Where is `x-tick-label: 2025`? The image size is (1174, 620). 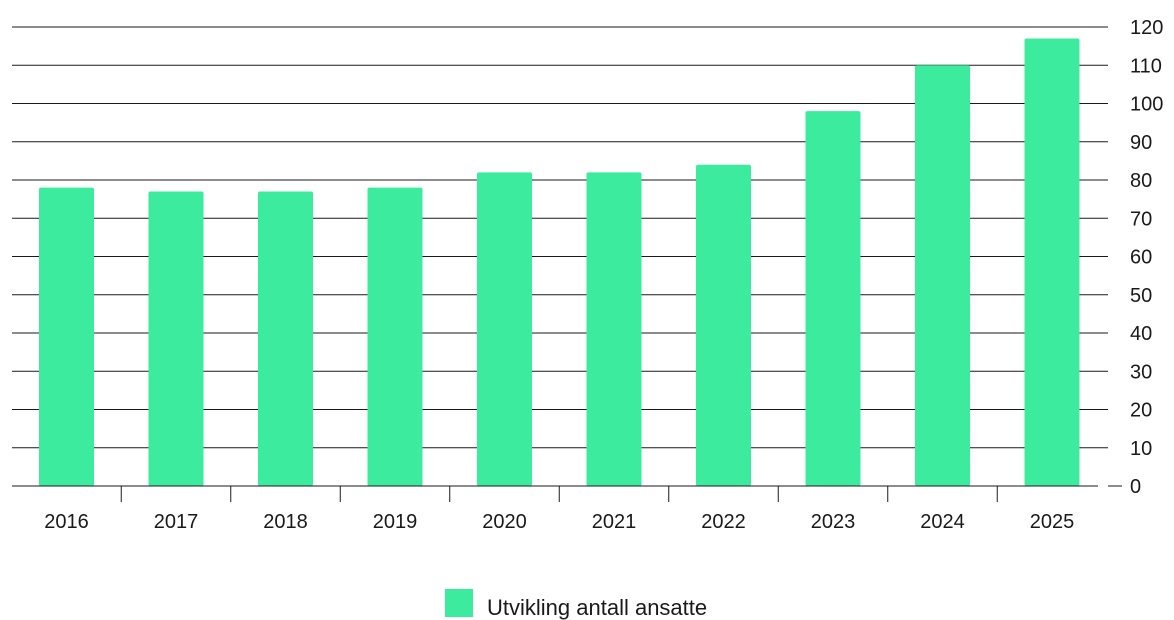 x-tick-label: 2025 is located at coordinates (1052, 522).